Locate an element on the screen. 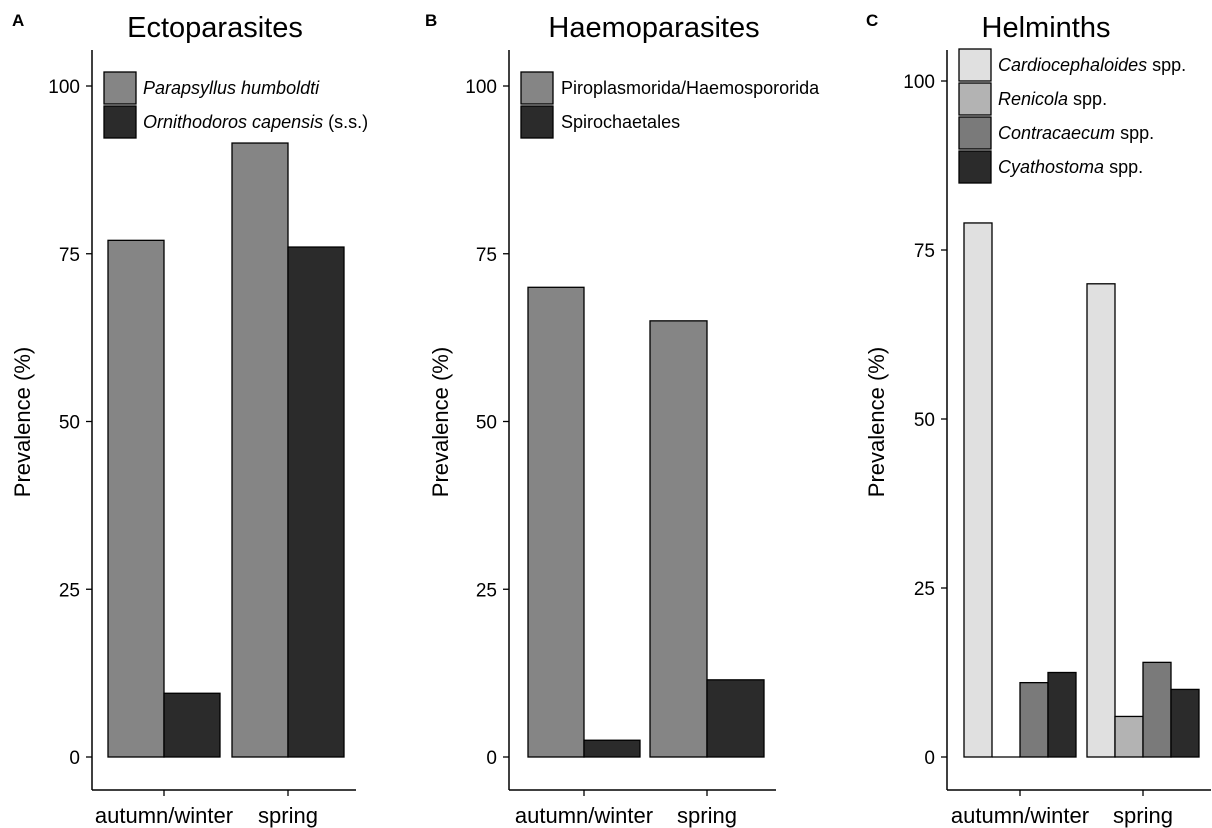 The height and width of the screenshot is (828, 1212). panel-letter: B is located at coordinates (431, 20).